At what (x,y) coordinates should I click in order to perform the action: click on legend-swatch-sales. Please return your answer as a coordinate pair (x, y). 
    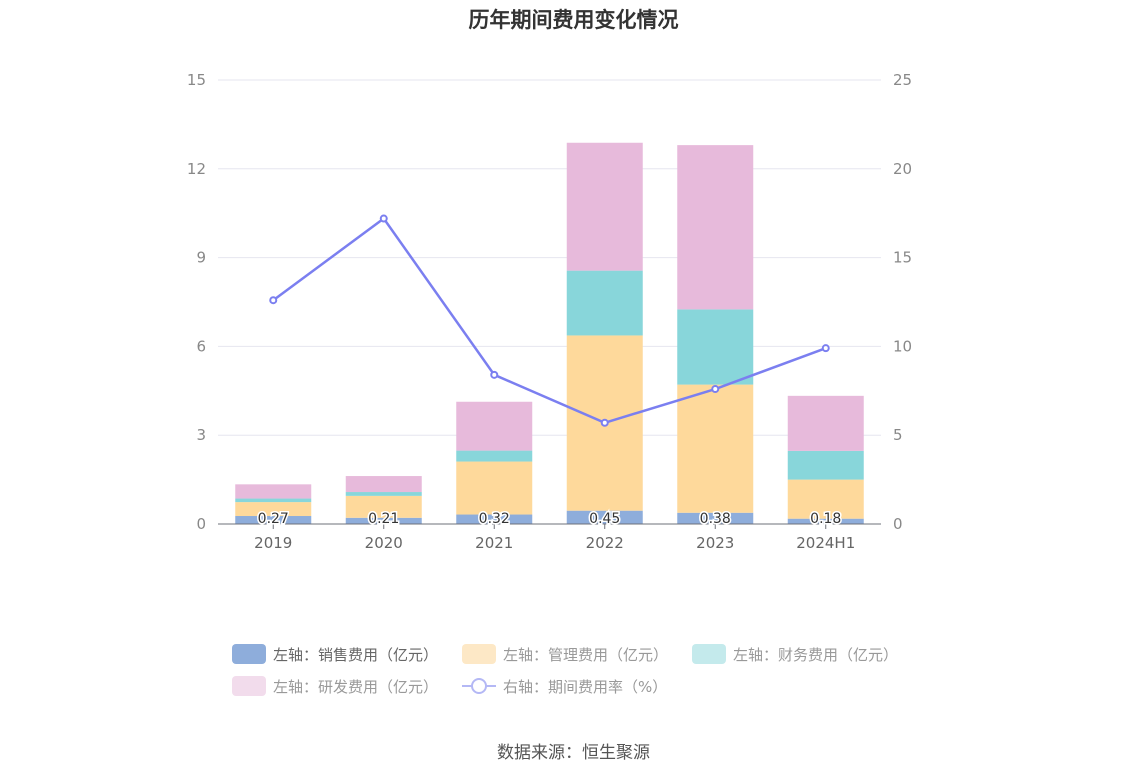
    Looking at the image, I should click on (249, 654).